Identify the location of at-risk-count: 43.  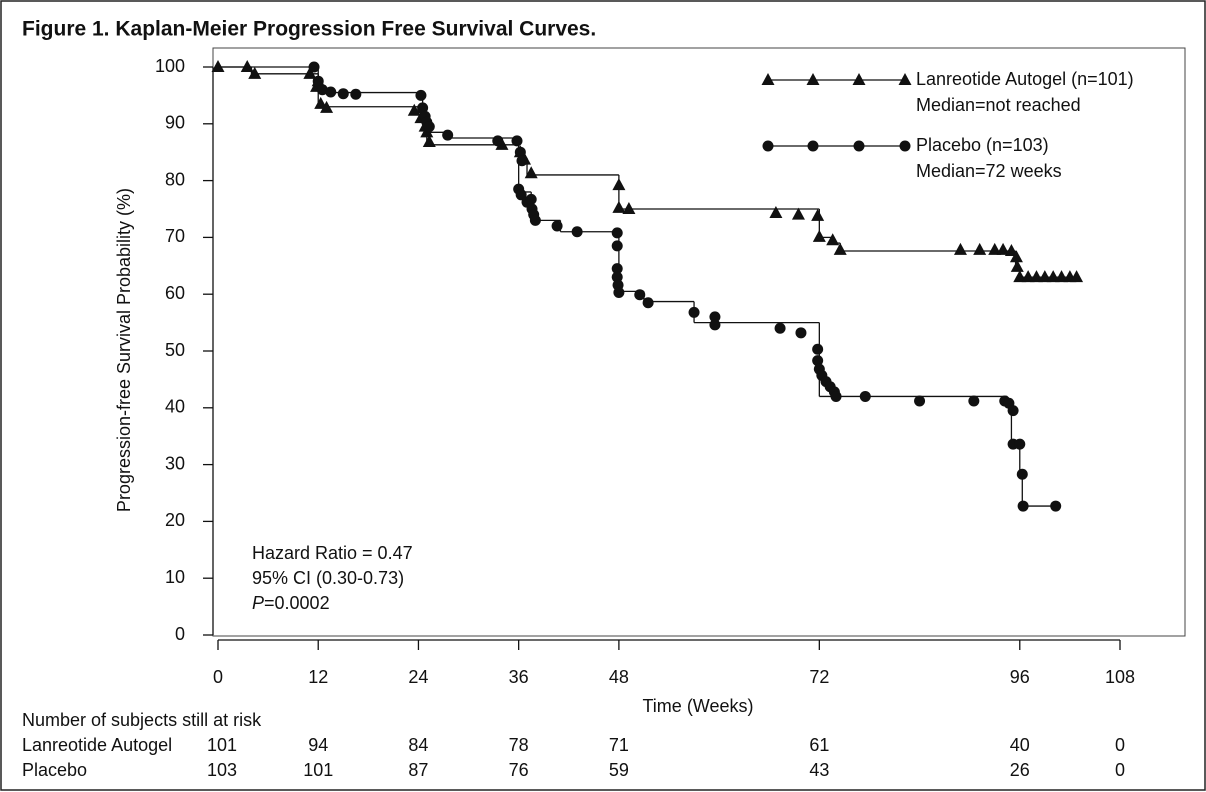
(819, 770).